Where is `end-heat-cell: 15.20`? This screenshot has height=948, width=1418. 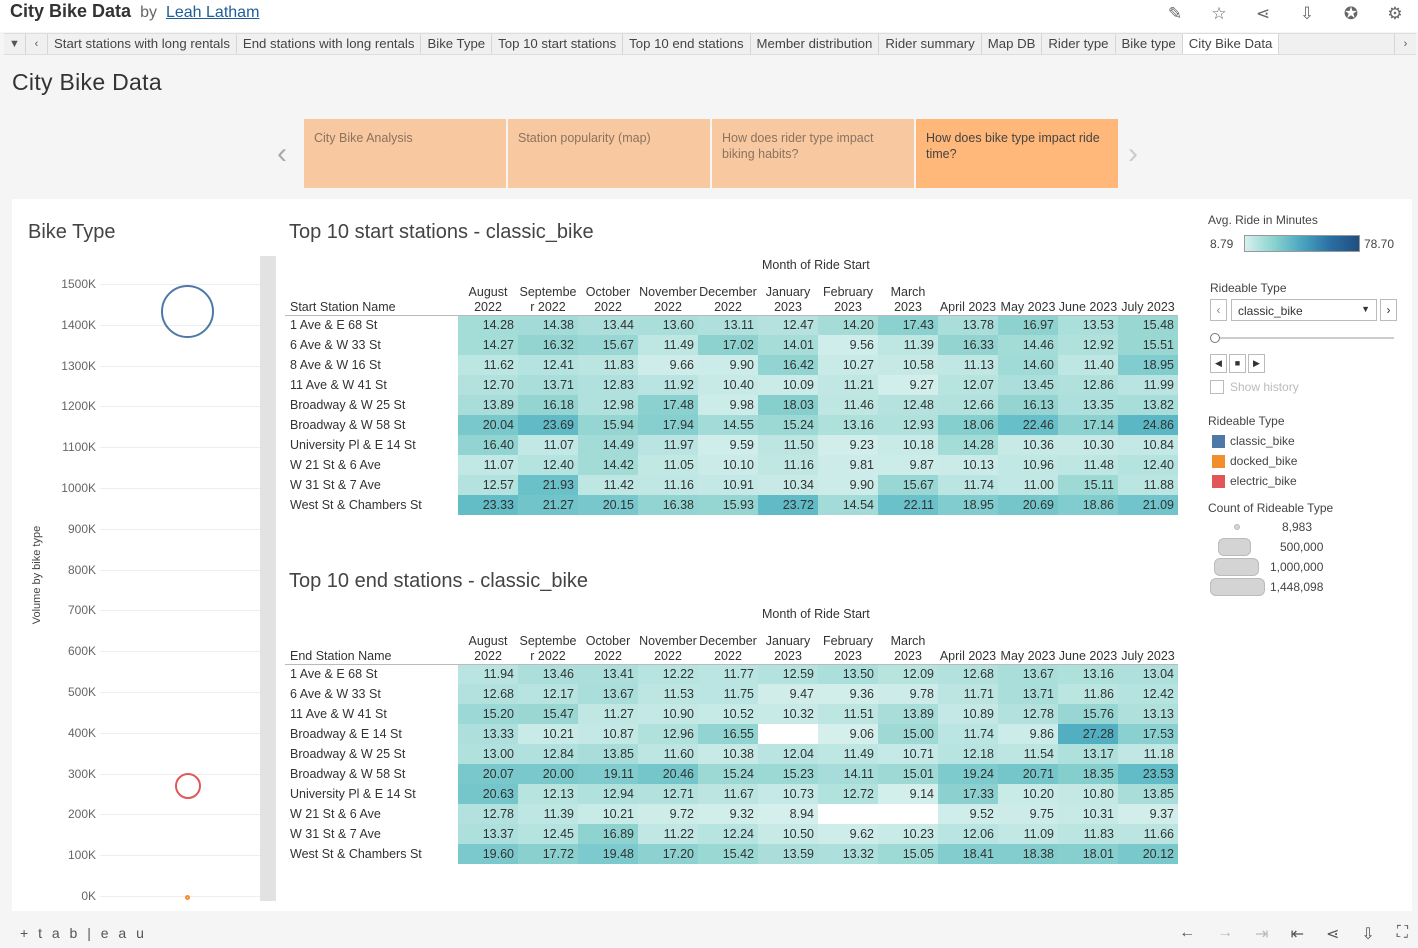
end-heat-cell: 15.20 is located at coordinates (488, 714).